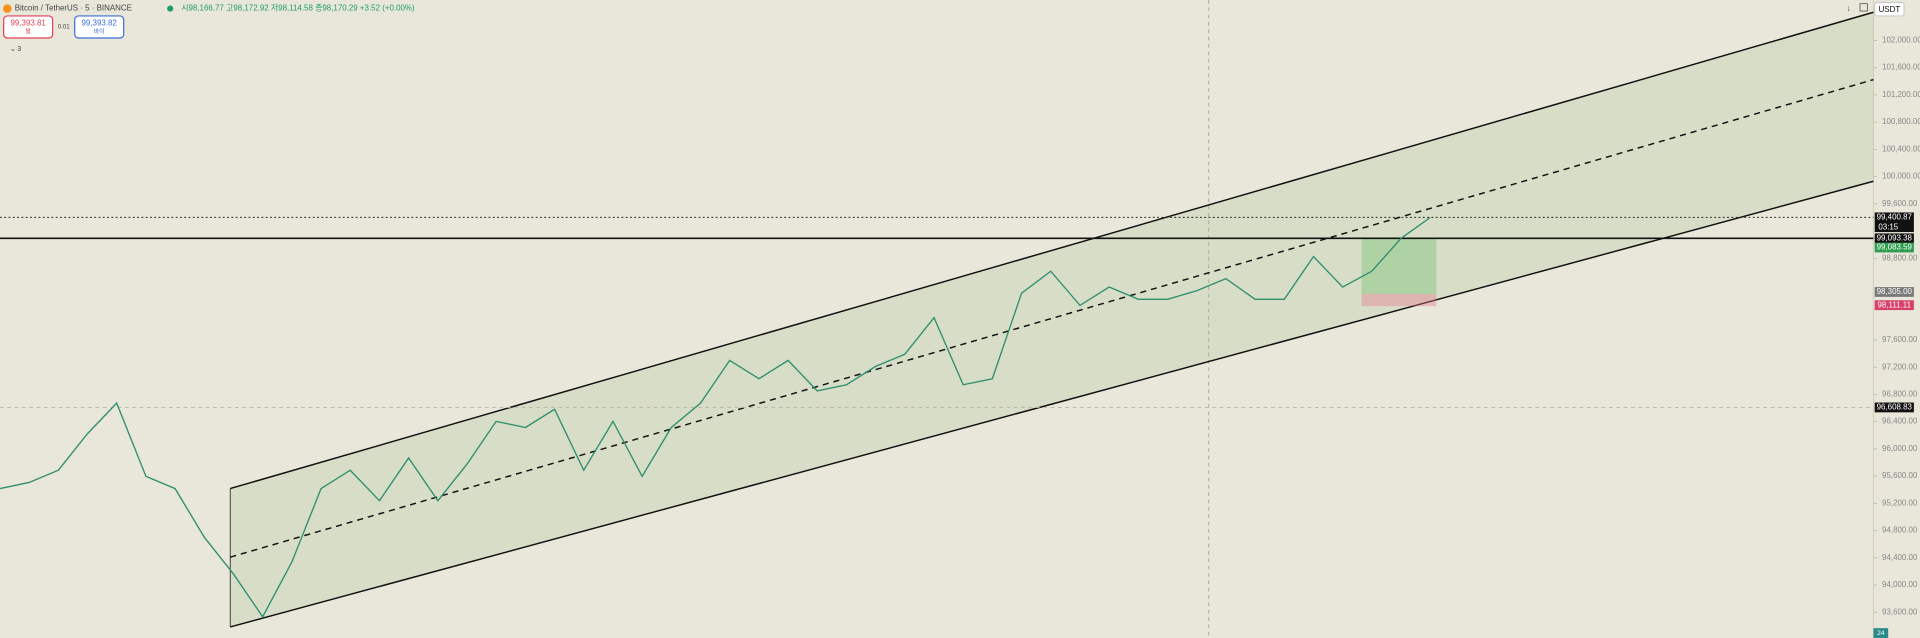  I want to click on price-tag: 99,093.38, so click(1895, 237).